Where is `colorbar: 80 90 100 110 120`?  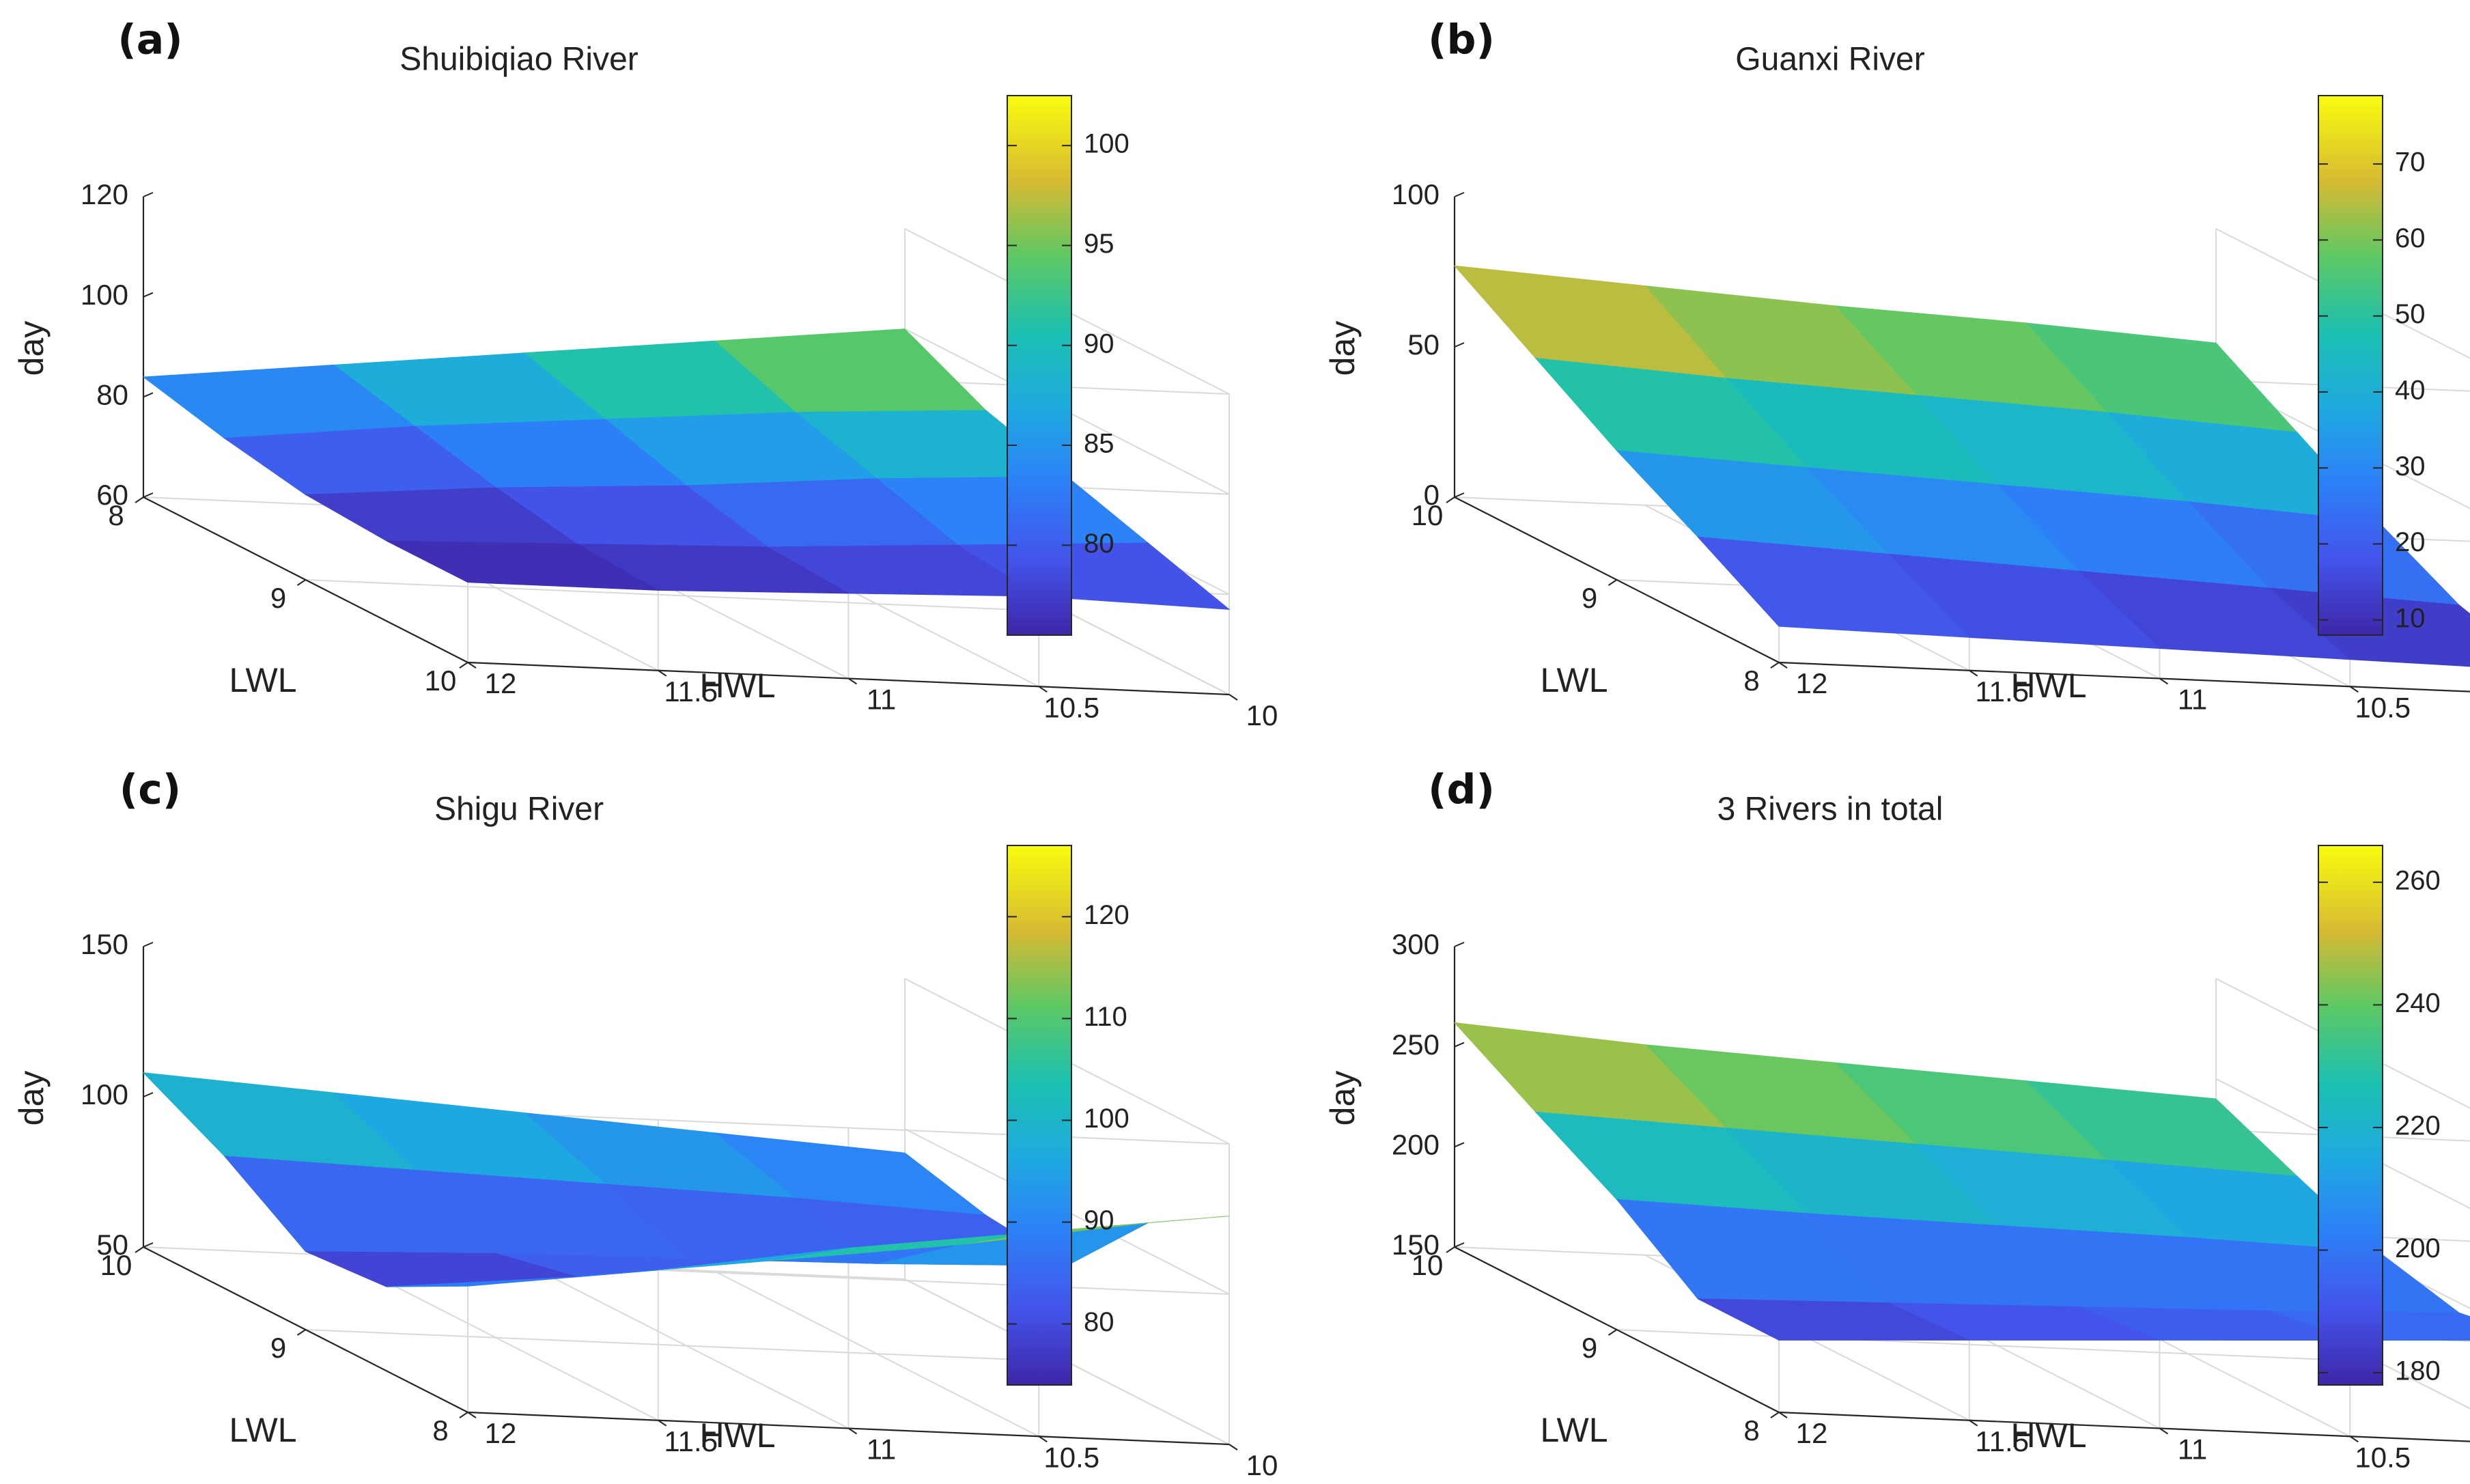 colorbar: 80 90 100 110 120 is located at coordinates (1068, 1115).